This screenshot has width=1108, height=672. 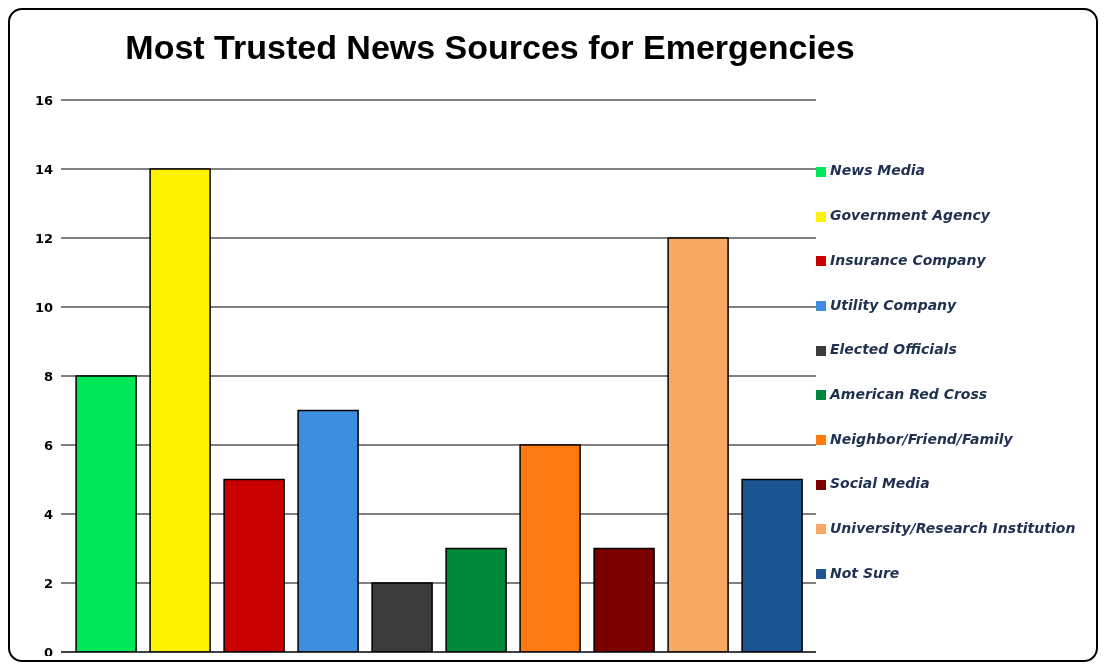 I want to click on legend-label: News Media, so click(x=878, y=170).